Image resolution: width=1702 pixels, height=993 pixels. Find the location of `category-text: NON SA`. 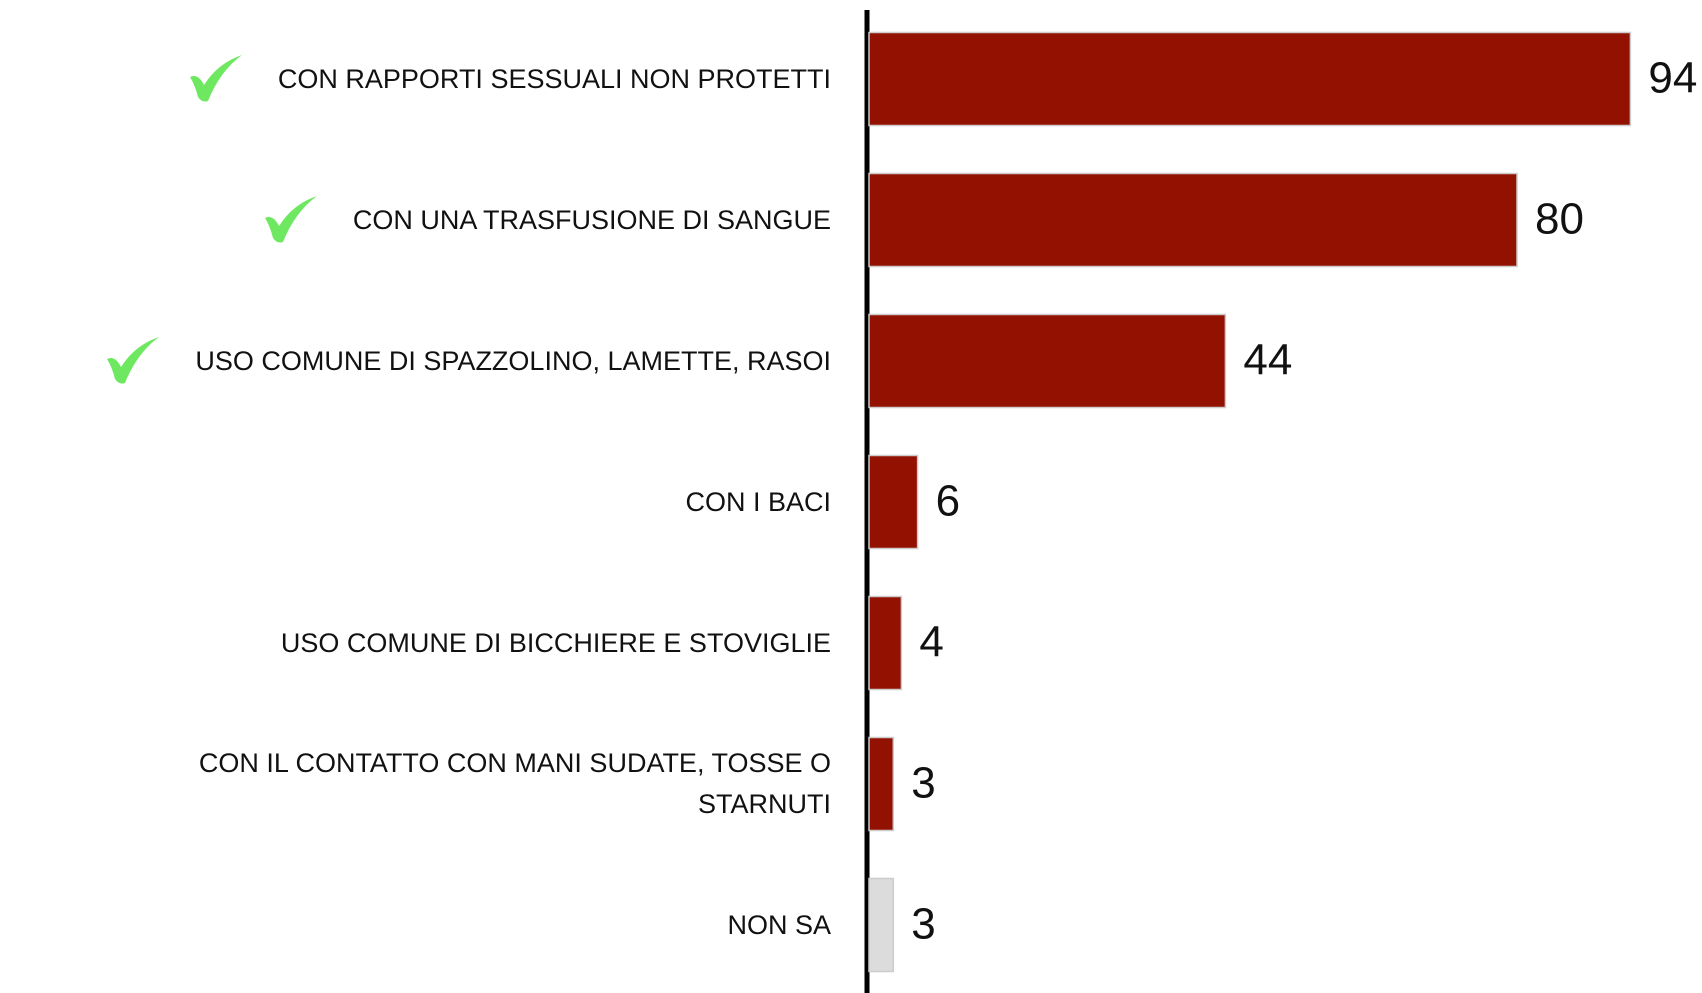

category-text: NON SA is located at coordinates (779, 924).